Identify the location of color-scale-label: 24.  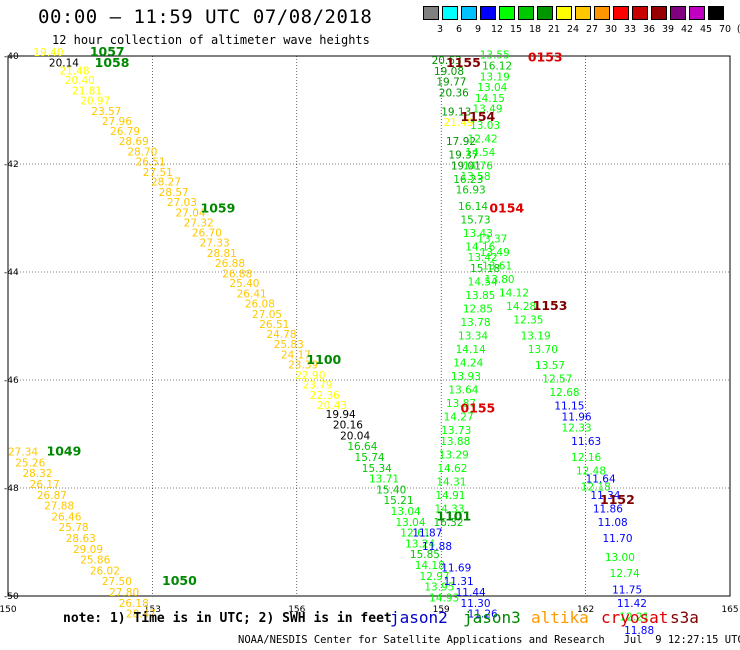
(573, 29).